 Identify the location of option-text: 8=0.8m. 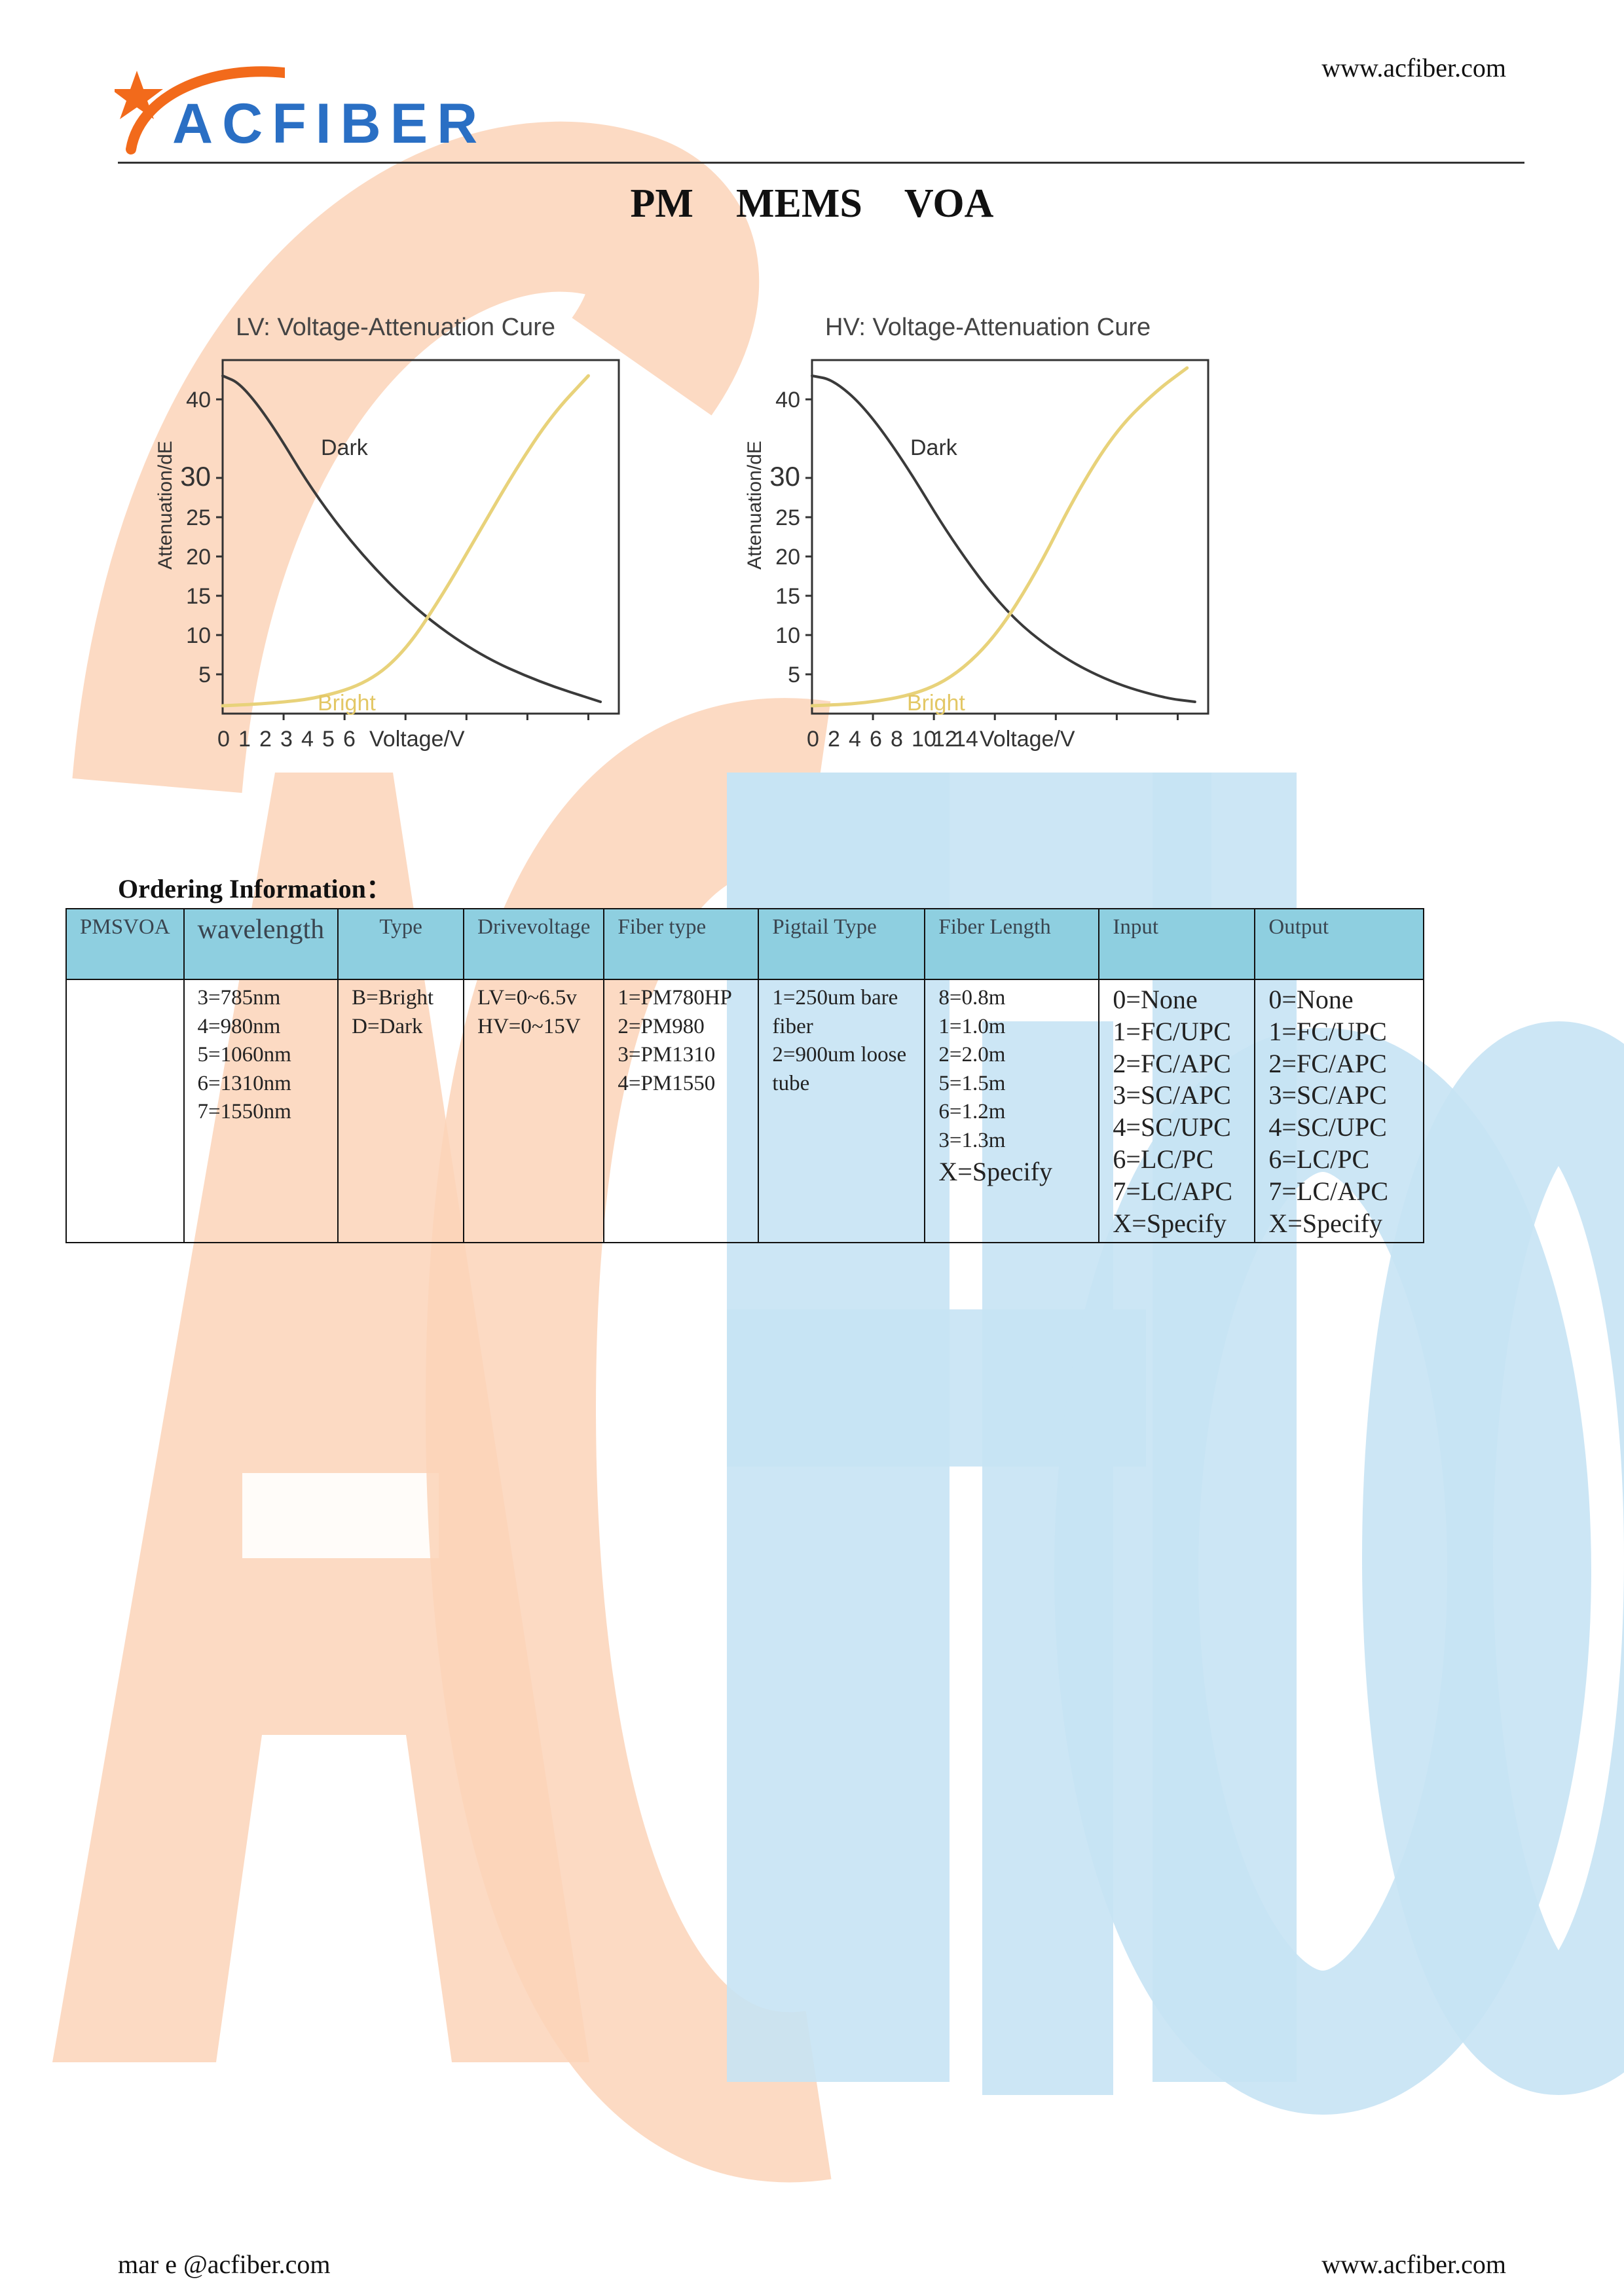
(972, 998).